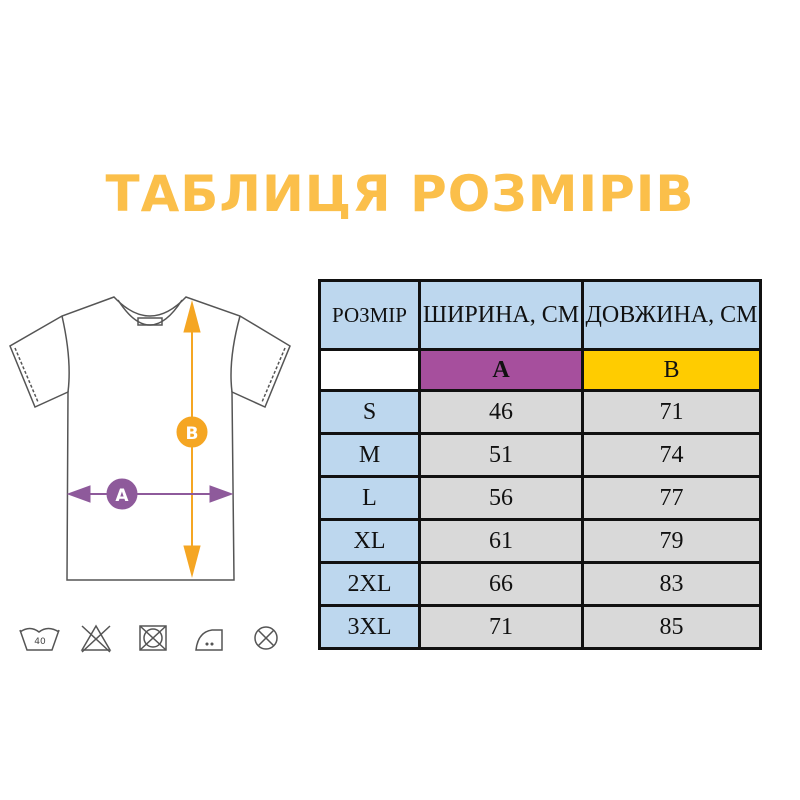 This screenshot has height=800, width=800. I want to click on width-cell: 66, so click(501, 584).